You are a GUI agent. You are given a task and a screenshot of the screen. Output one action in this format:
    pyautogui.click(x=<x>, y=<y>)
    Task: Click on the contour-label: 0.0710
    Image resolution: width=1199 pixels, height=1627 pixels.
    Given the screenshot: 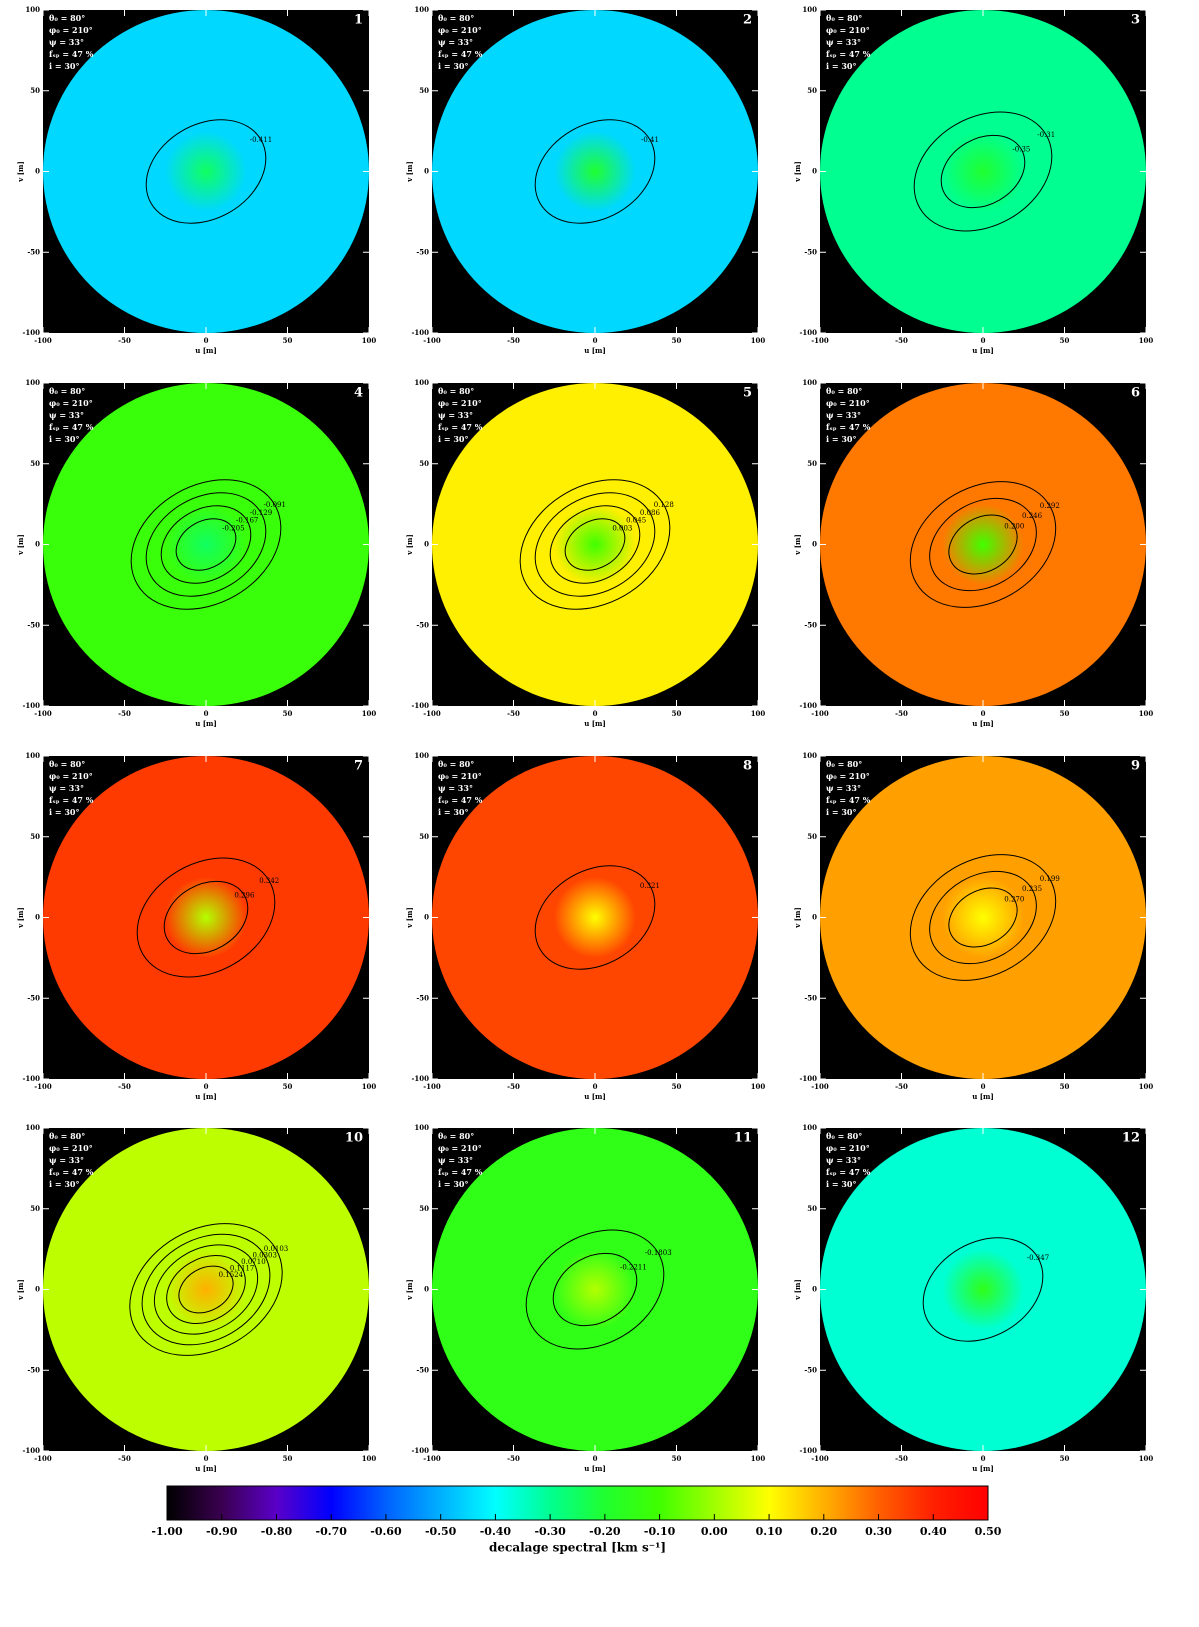 What is the action you would take?
    pyautogui.click(x=253, y=1262)
    